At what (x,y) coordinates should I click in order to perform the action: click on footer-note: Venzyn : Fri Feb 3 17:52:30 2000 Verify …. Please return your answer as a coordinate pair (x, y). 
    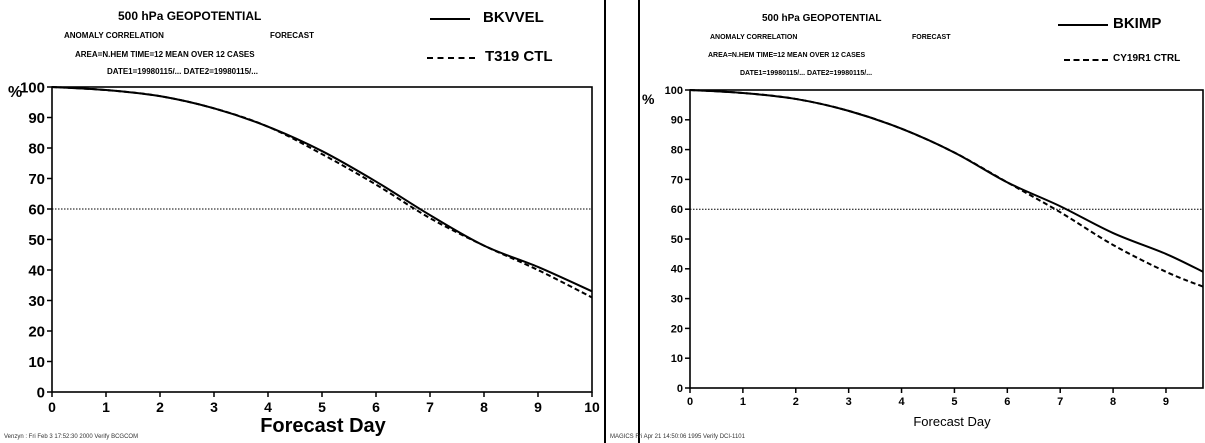
    Looking at the image, I should click on (71, 437).